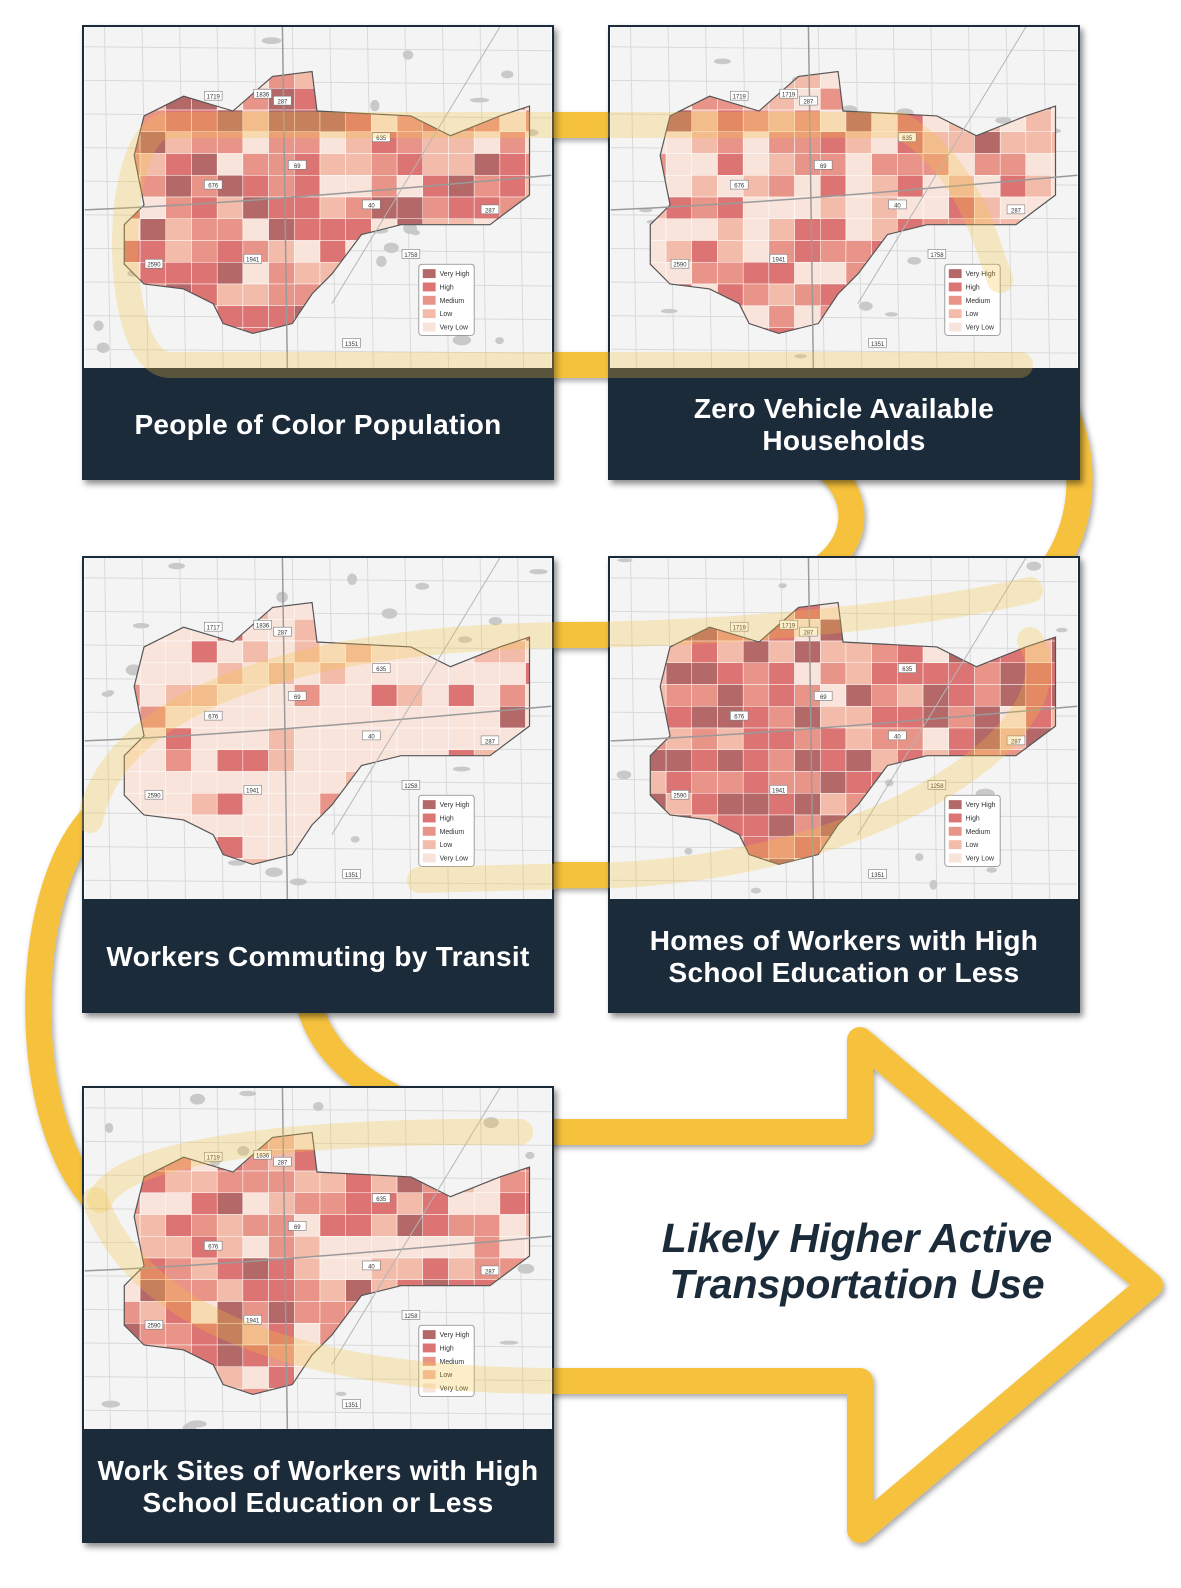 The height and width of the screenshot is (1588, 1181). I want to click on route-label: 1758, so click(411, 256).